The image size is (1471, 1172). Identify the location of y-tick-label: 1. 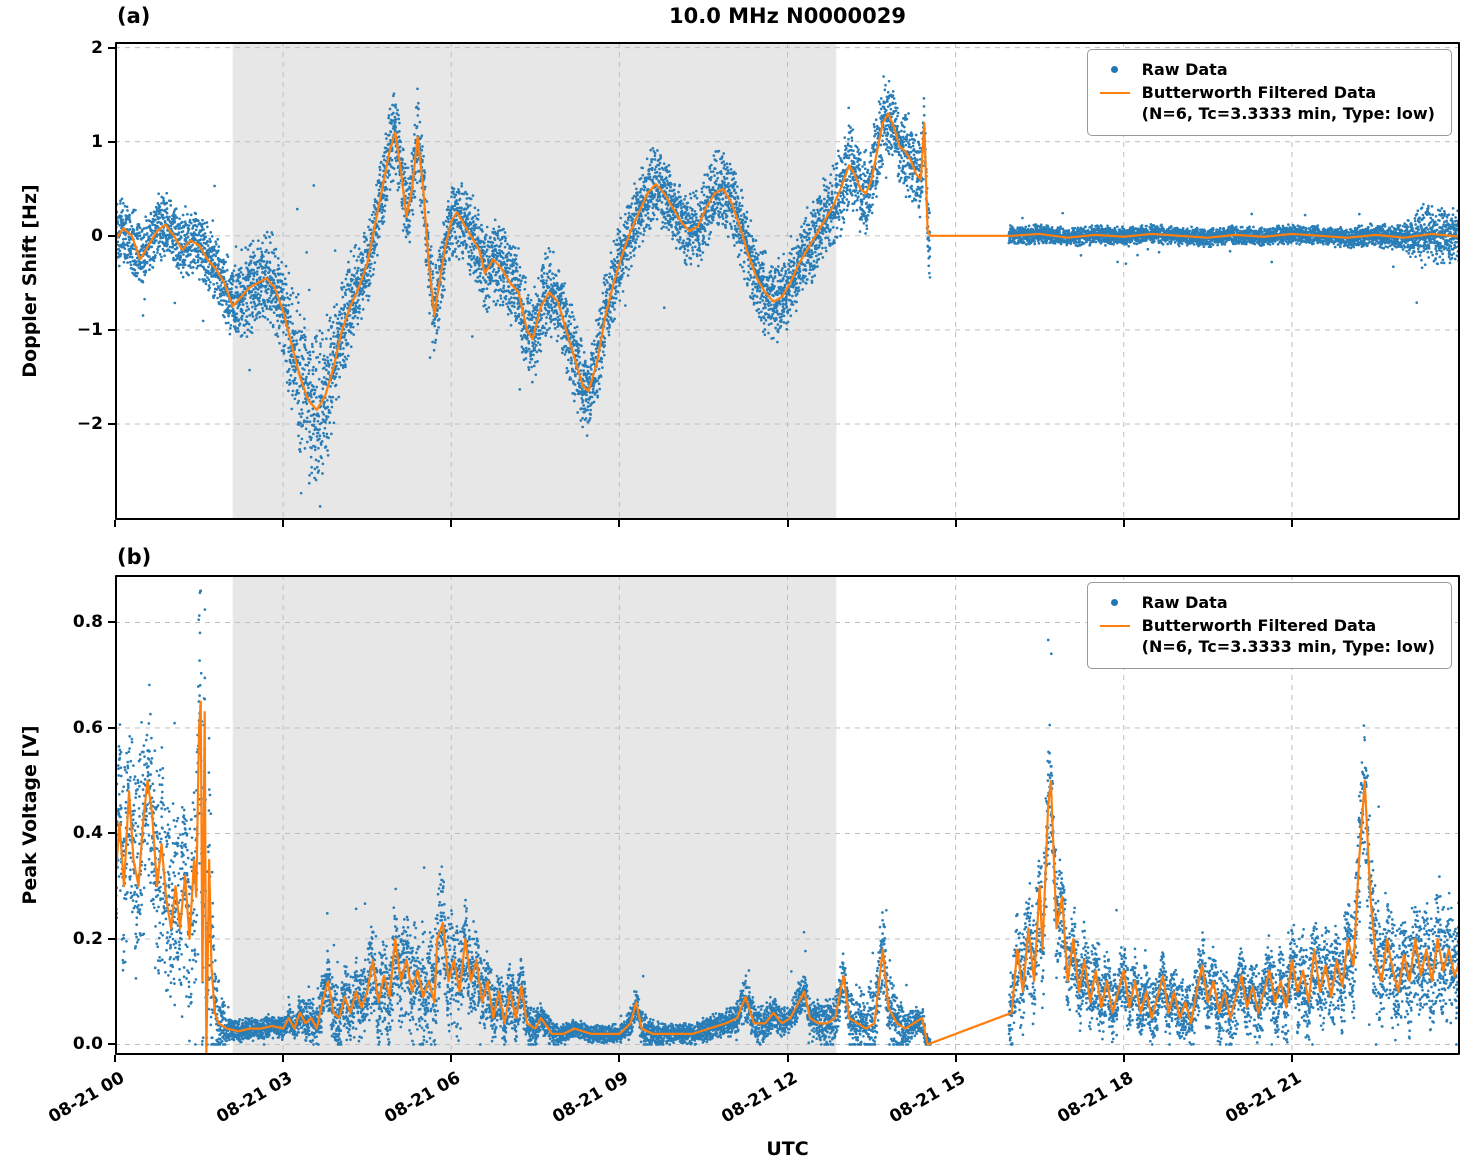
(97, 141).